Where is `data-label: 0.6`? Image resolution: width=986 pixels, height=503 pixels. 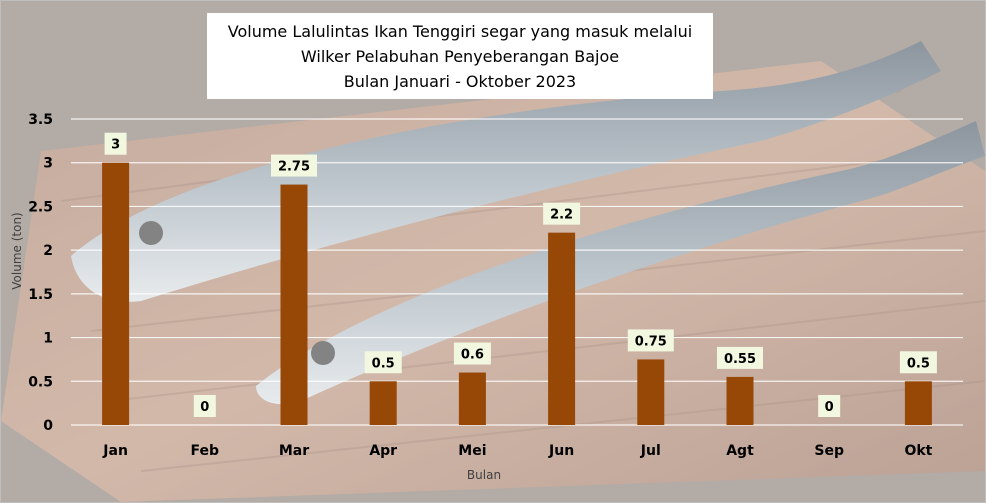
data-label: 0.6 is located at coordinates (472, 355).